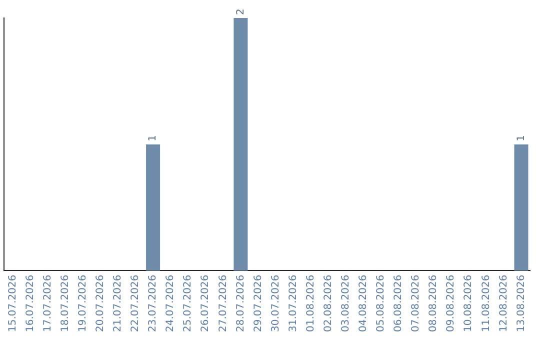 The height and width of the screenshot is (340, 540). What do you see at coordinates (293, 303) in the screenshot?
I see `x-tick-label: 31.07.2026` at bounding box center [293, 303].